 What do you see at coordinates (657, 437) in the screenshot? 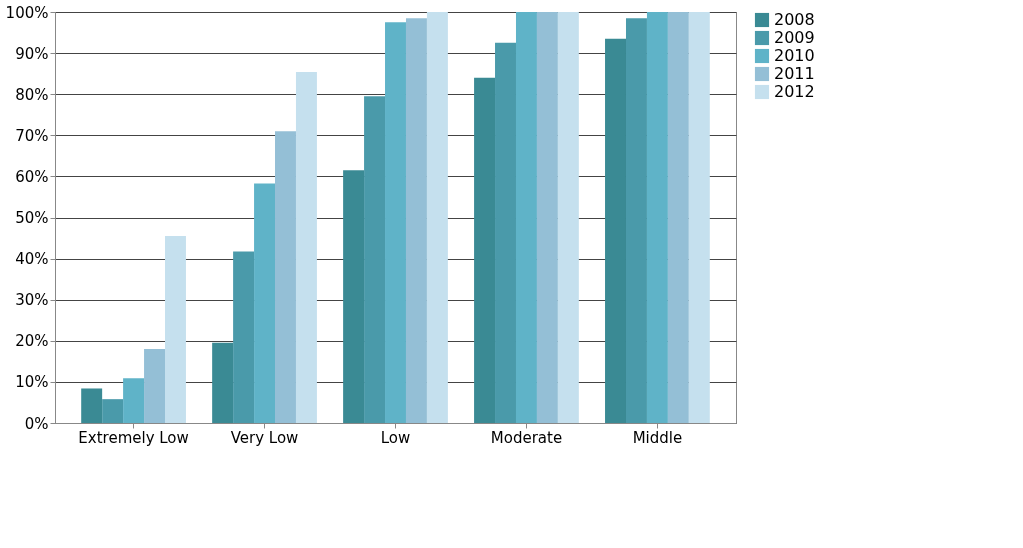
I see `x-tick-label: Middle` at bounding box center [657, 437].